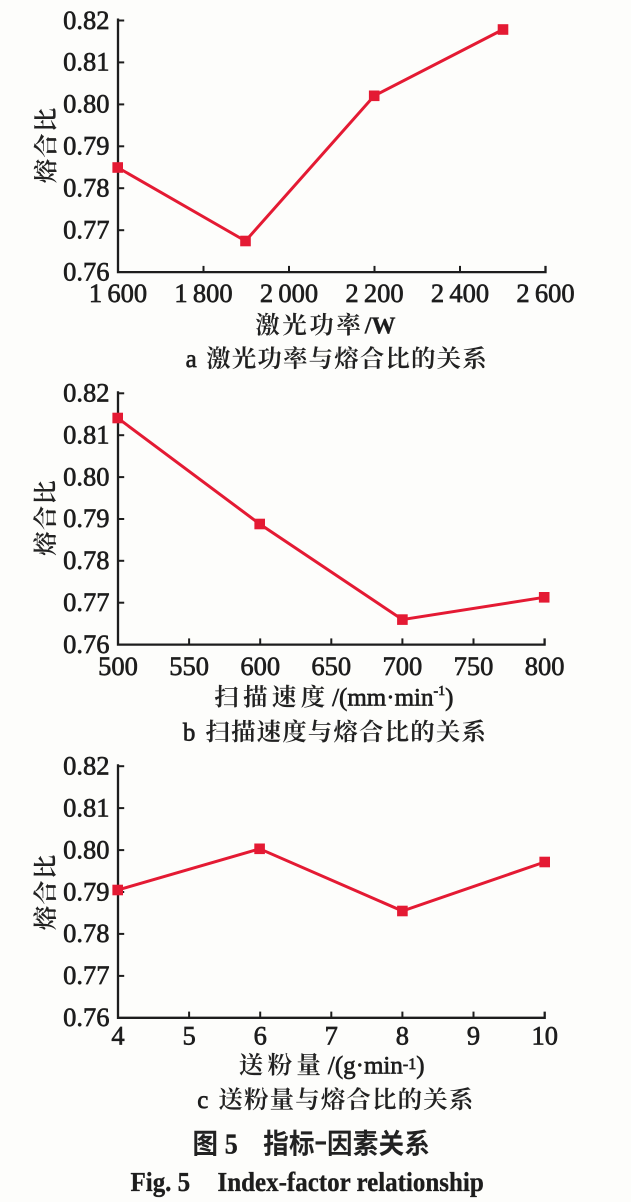  I want to click on svg-text: Fig. 5, so click(161, 1182).